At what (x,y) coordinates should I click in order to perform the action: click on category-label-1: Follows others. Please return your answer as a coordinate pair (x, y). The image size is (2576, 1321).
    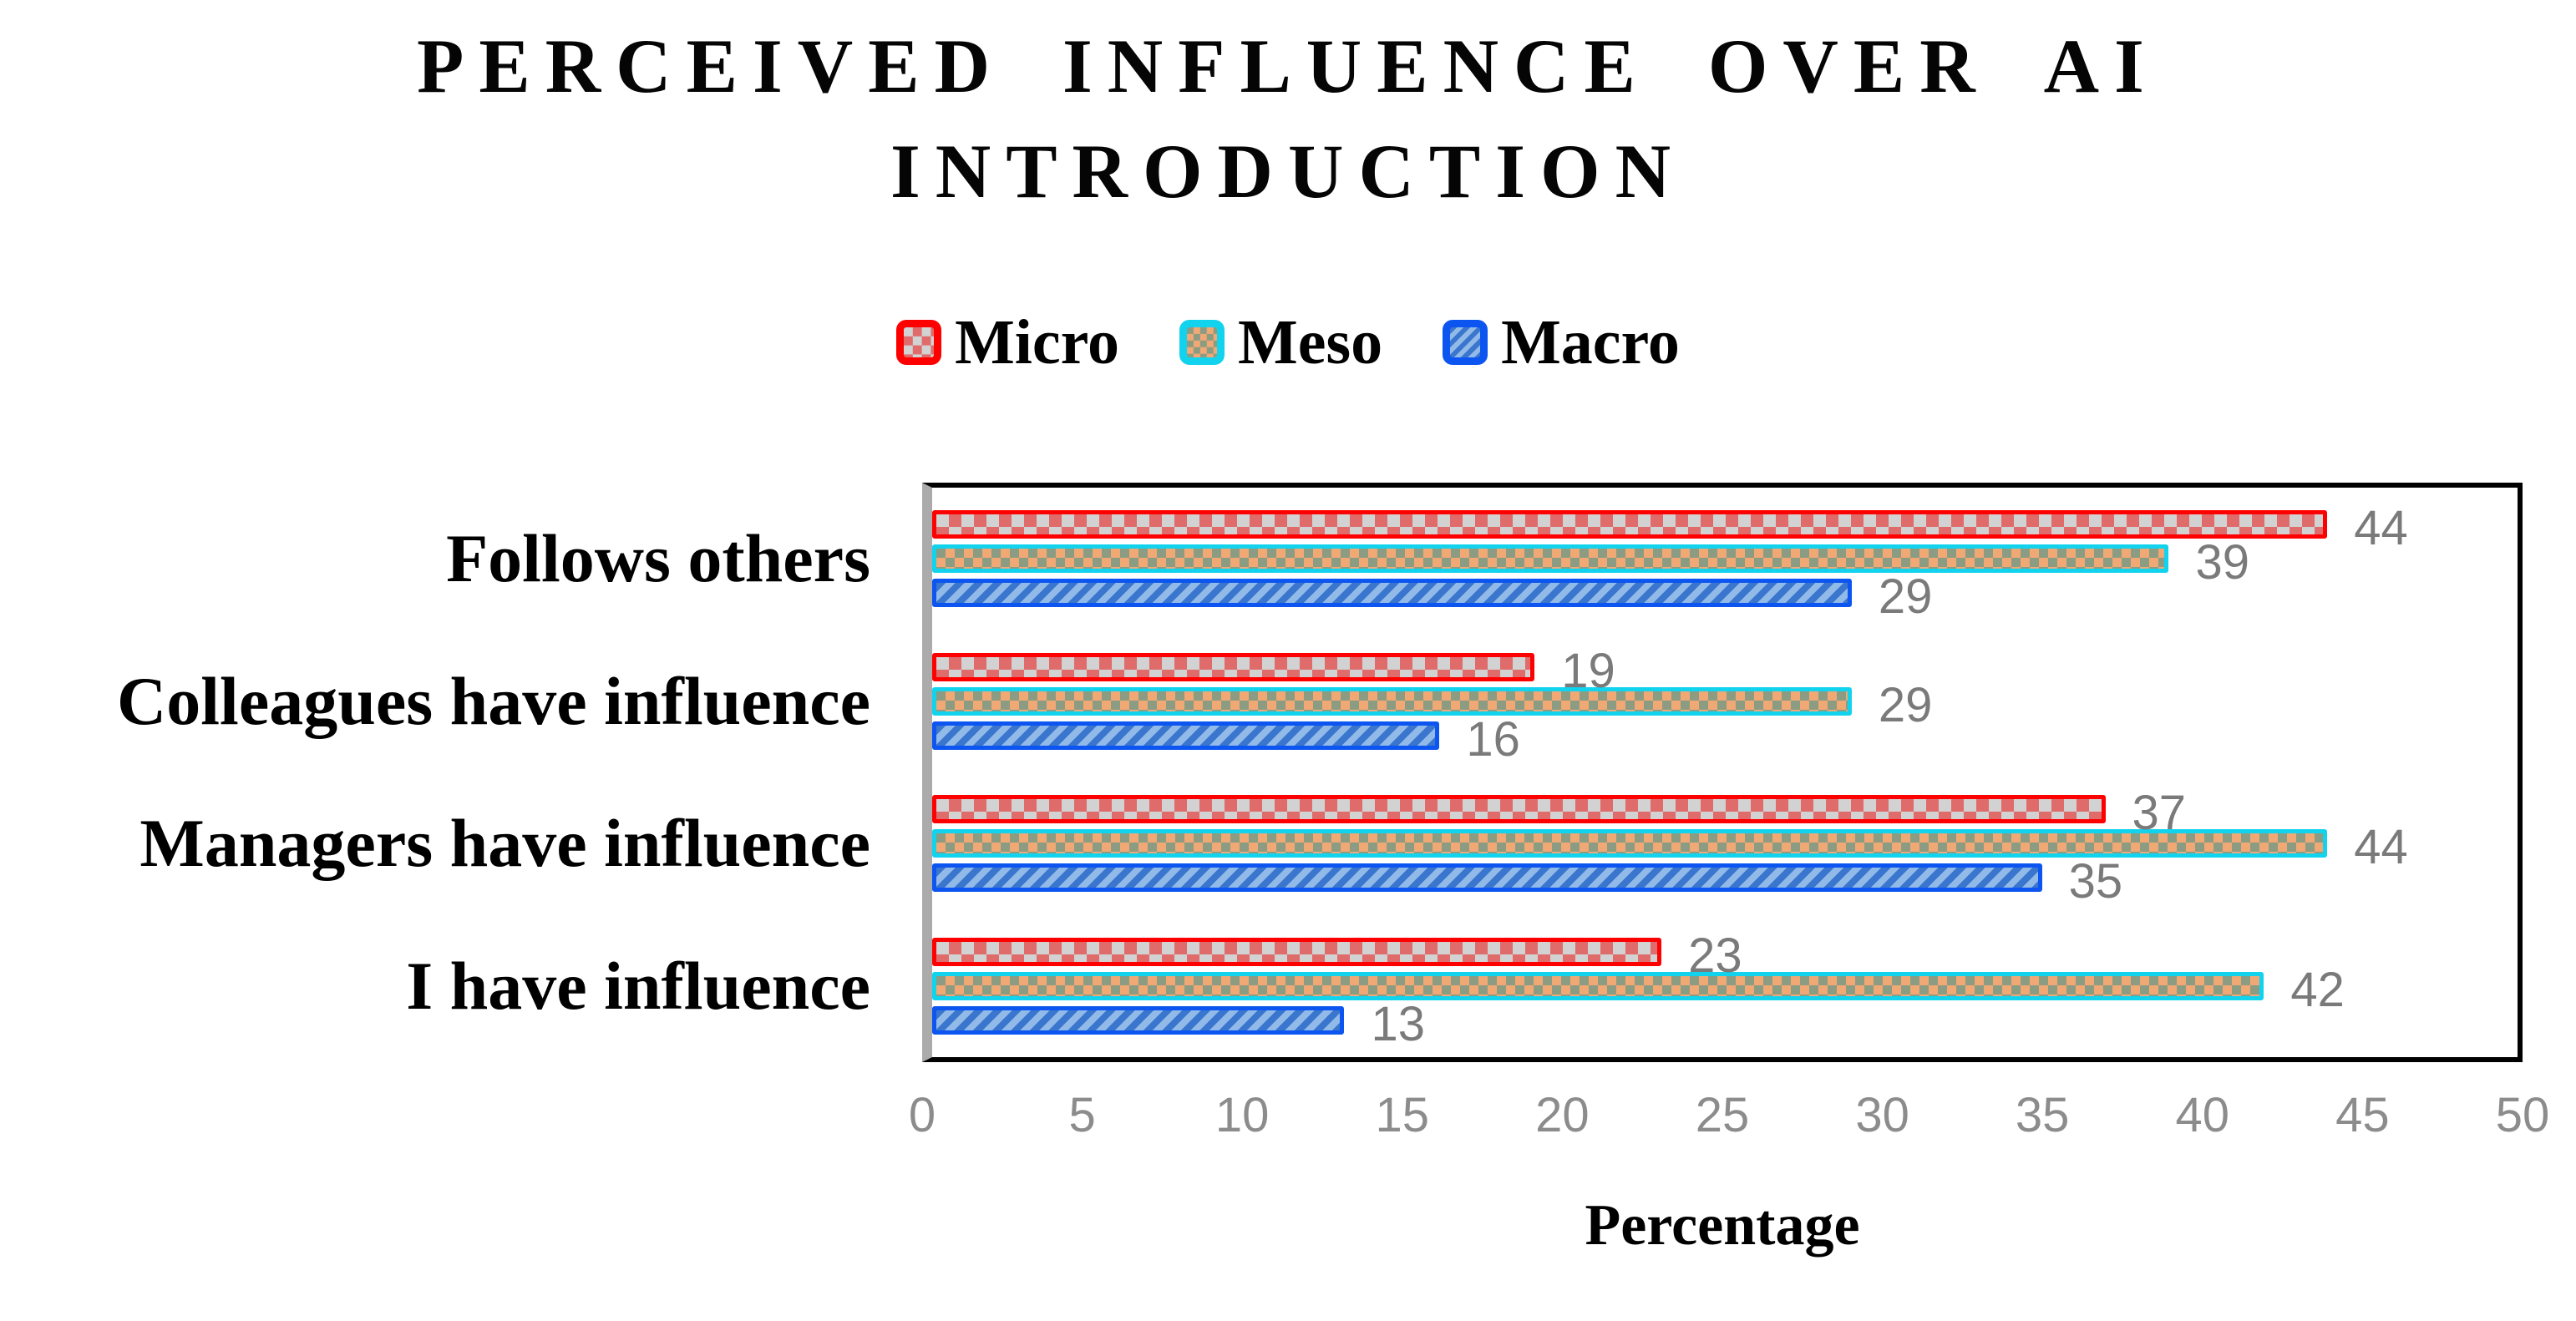
    Looking at the image, I should click on (658, 558).